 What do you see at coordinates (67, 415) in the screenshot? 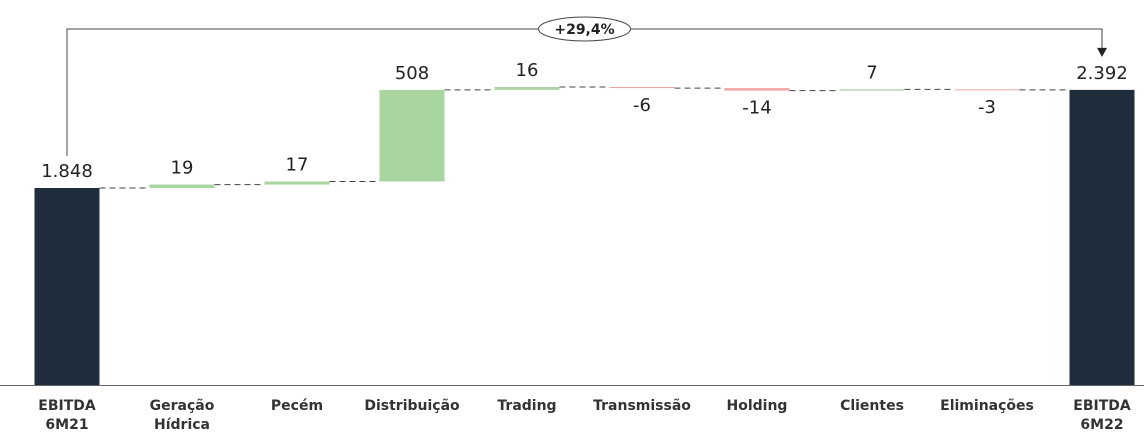
I see `x-tick-label: EBITDA 6M21` at bounding box center [67, 415].